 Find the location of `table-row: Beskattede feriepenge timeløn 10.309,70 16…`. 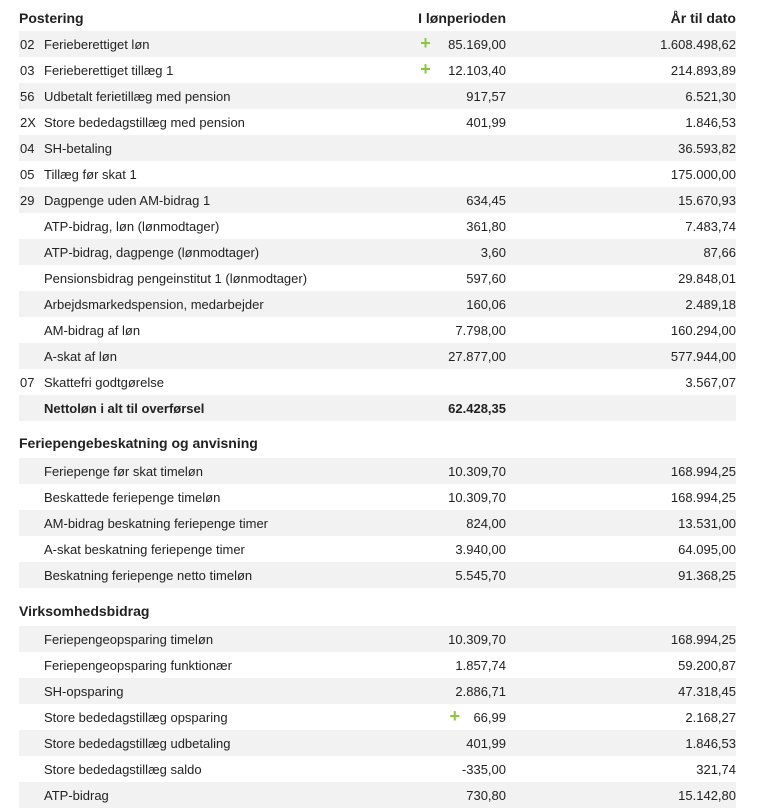

table-row: Beskattede feriepenge timeløn 10.309,70 16… is located at coordinates (377, 497).